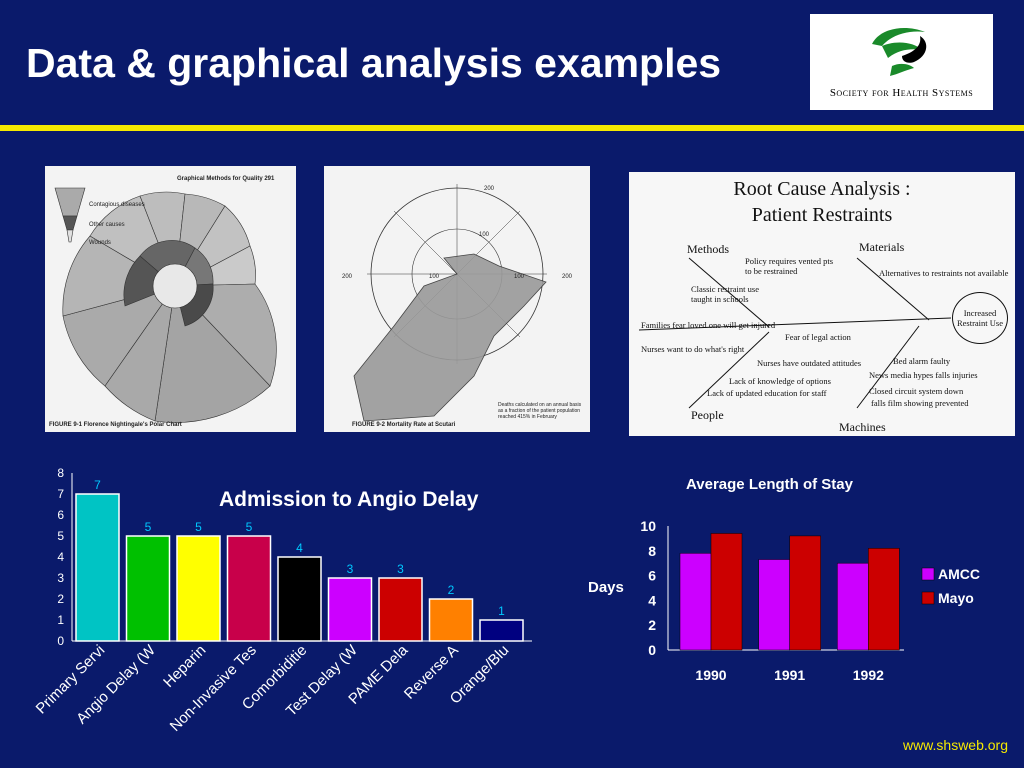  What do you see at coordinates (944, 273) in the screenshot?
I see `cause-2: Alternatives to restraints not available` at bounding box center [944, 273].